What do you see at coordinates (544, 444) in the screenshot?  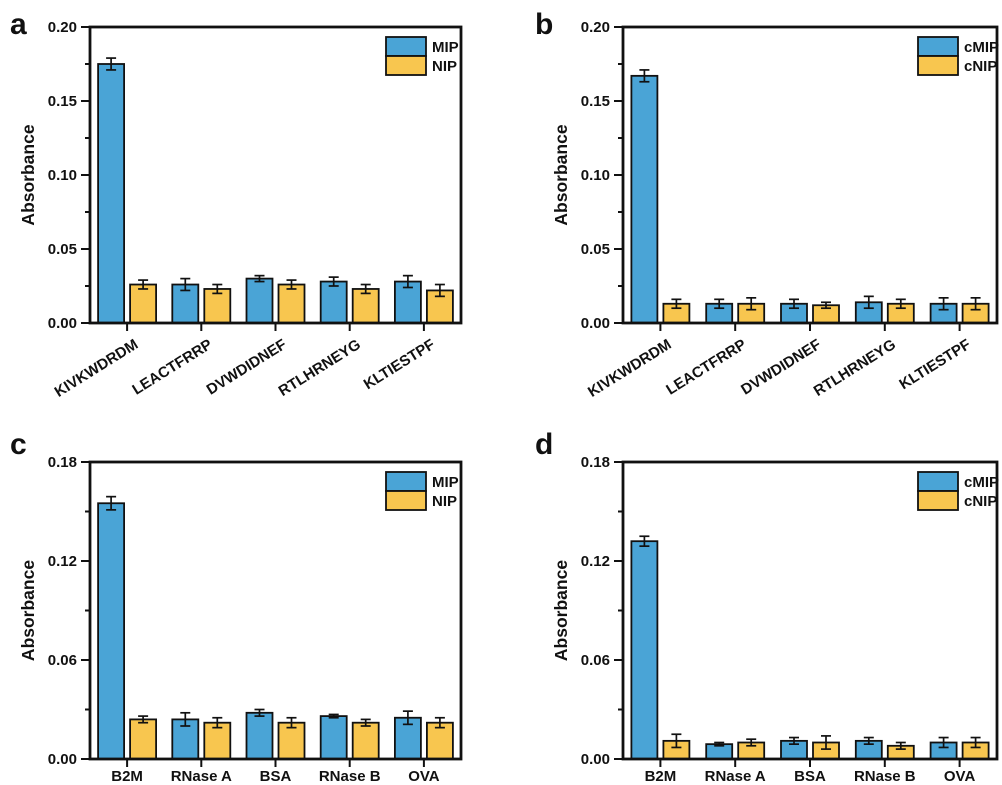 I see `panel-letter: d` at bounding box center [544, 444].